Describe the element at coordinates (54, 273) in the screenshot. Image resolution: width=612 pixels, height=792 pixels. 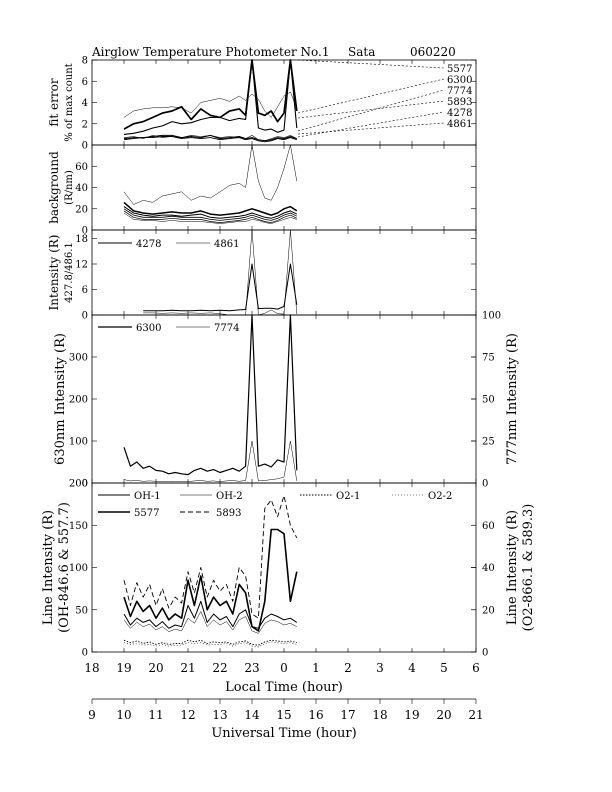
I see `y-axis-label: Intensity (R)` at that location.